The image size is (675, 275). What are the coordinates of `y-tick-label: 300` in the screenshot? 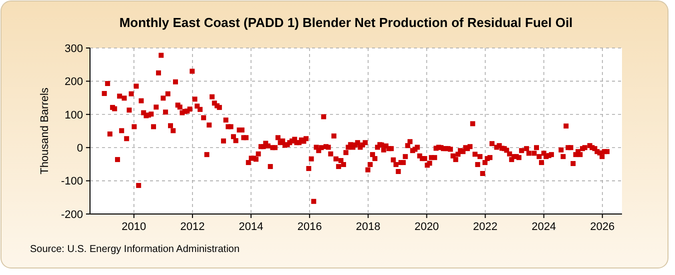 It's located at (73, 48).